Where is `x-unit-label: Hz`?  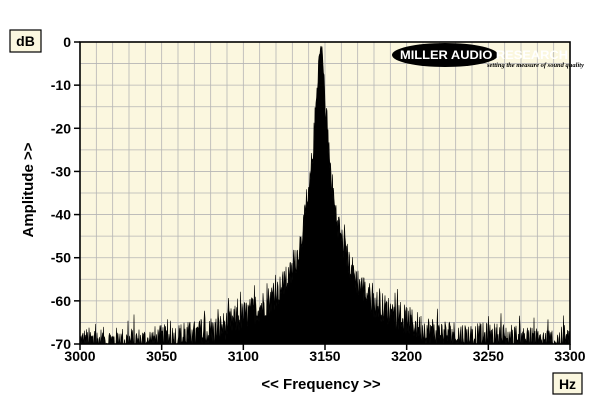 x-unit-label: Hz is located at coordinates (567, 384).